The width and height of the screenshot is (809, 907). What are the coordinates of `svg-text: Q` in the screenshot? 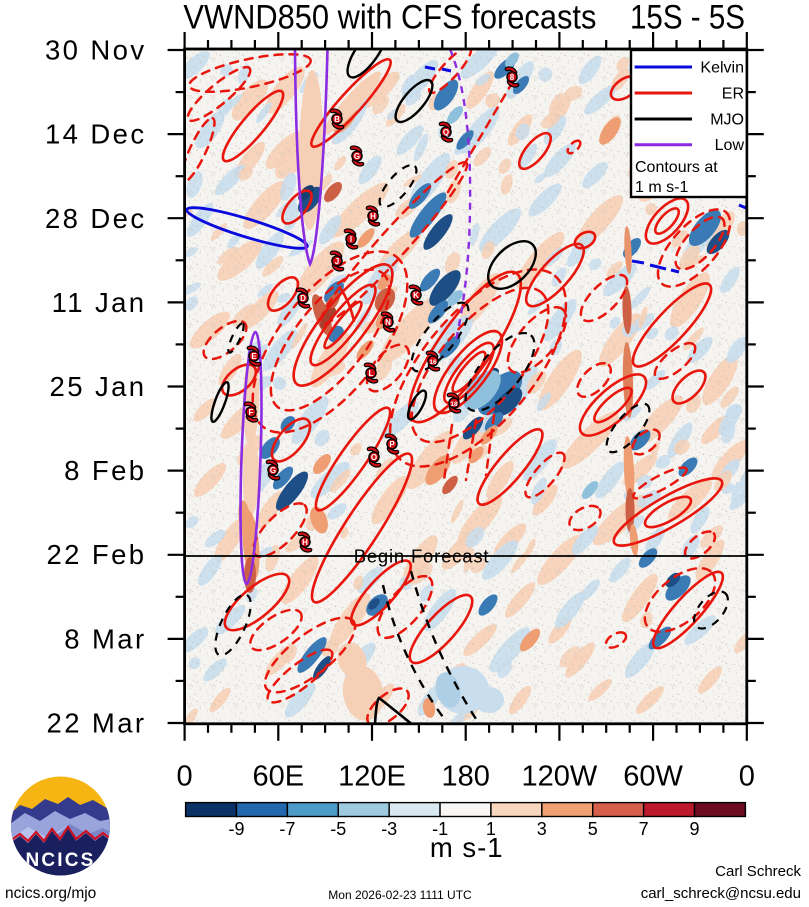 It's located at (446, 132).